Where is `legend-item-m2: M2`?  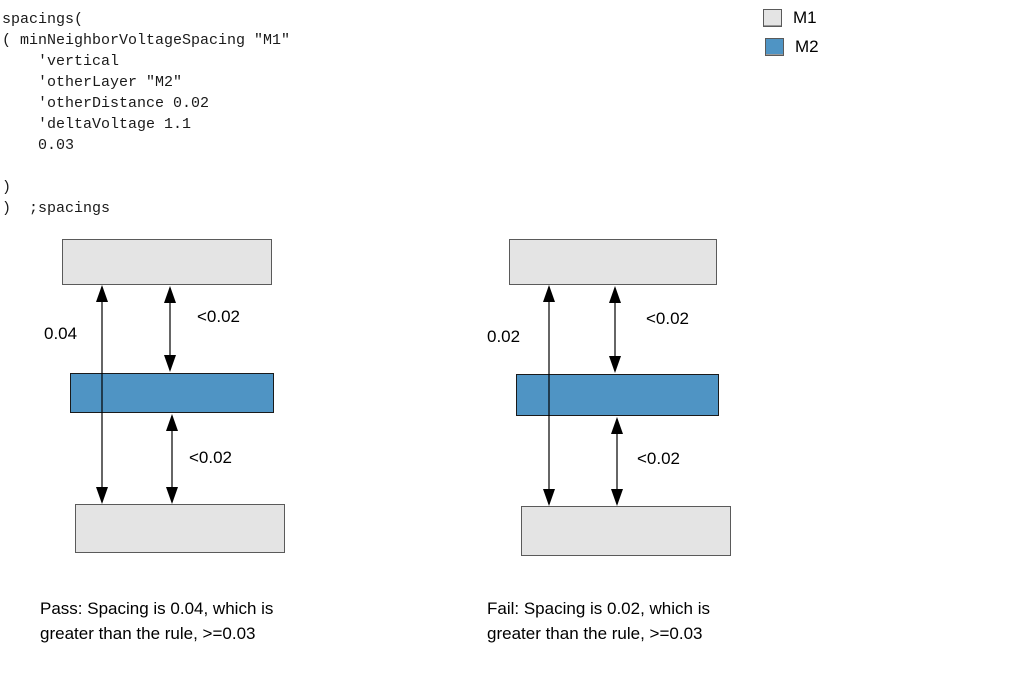 legend-item-m2: M2 is located at coordinates (792, 47).